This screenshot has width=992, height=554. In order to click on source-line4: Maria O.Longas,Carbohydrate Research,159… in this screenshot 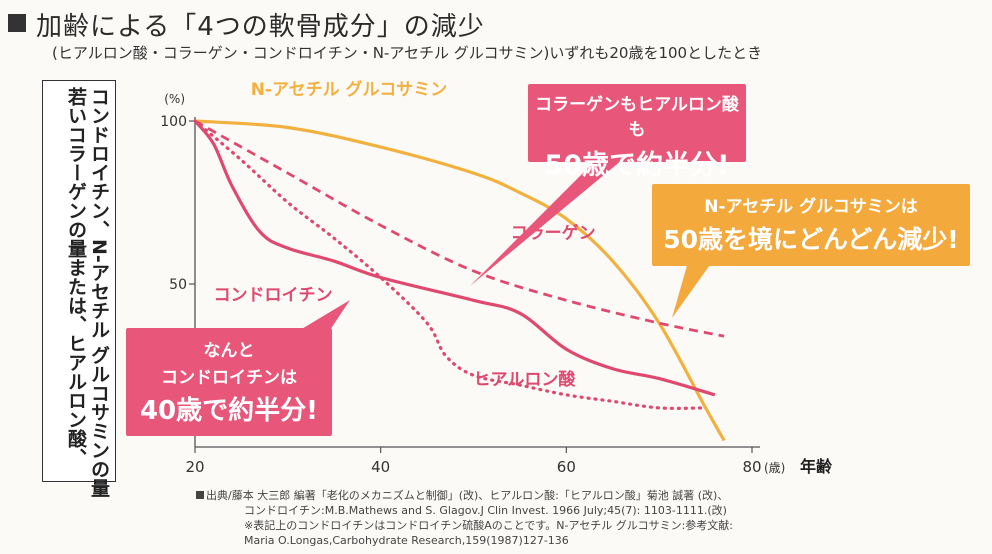, I will do `click(406, 540)`.